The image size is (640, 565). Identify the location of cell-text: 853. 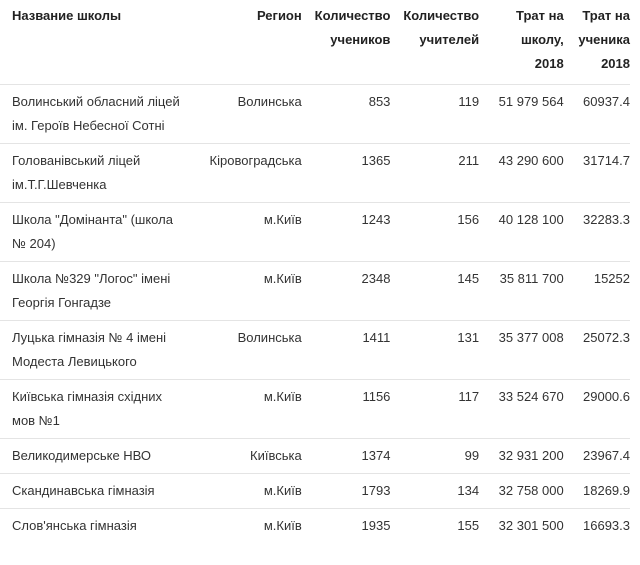
(379, 101).